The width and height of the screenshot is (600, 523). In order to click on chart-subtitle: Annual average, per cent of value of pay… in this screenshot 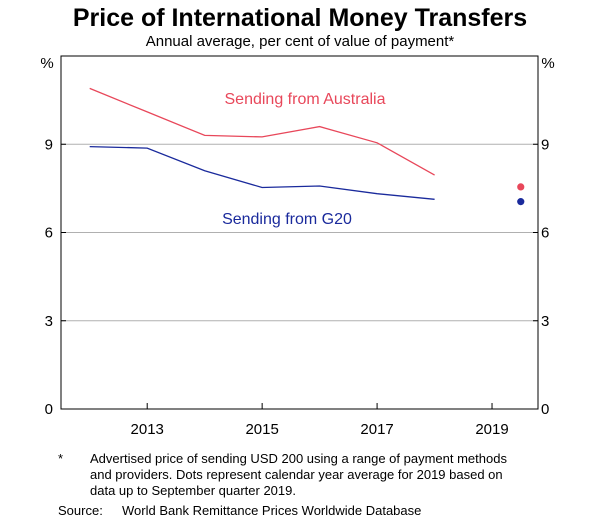, I will do `click(300, 41)`.